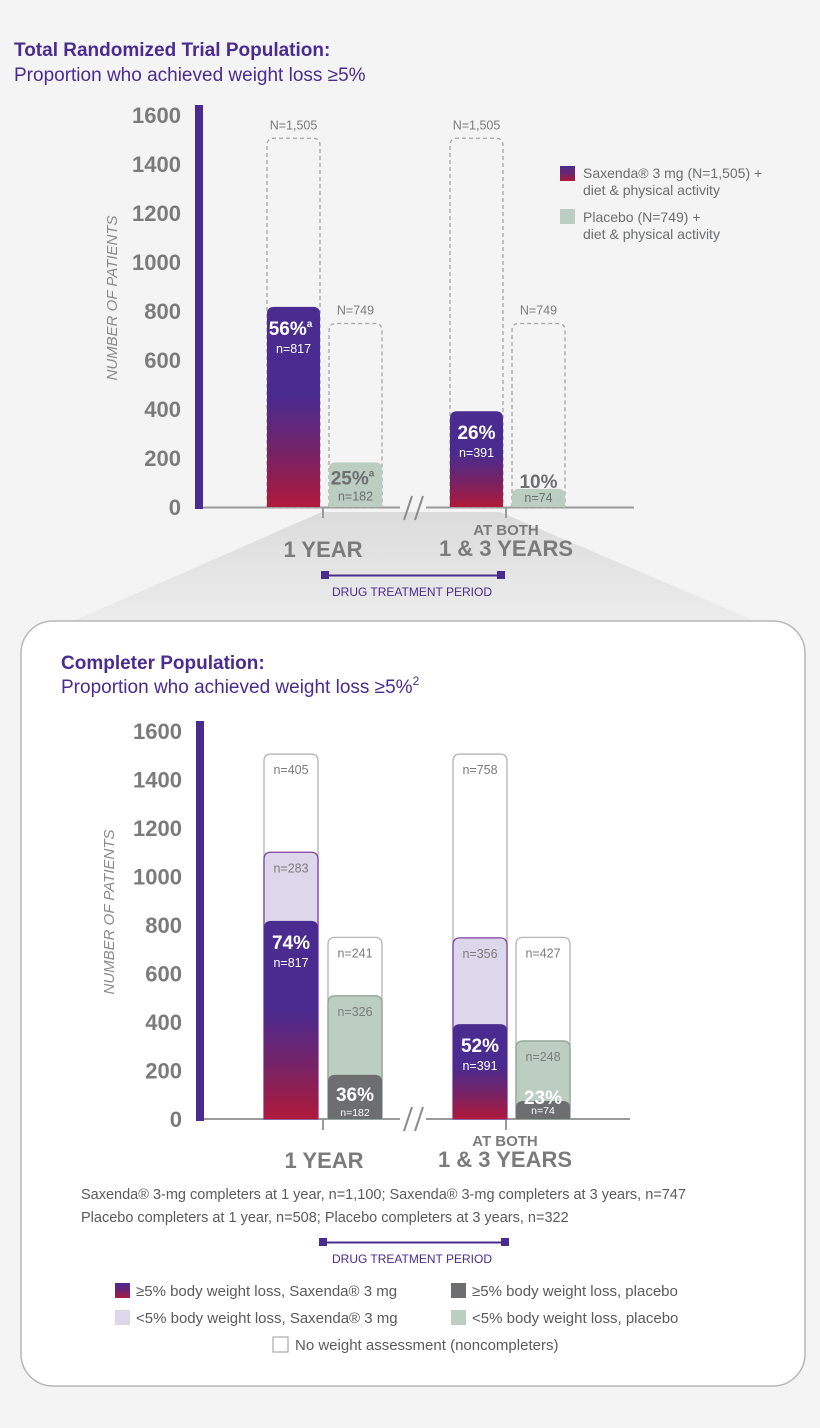 Image resolution: width=820 pixels, height=1428 pixels. Describe the element at coordinates (163, 663) in the screenshot. I see `chart2-title: Completer Population:` at that location.